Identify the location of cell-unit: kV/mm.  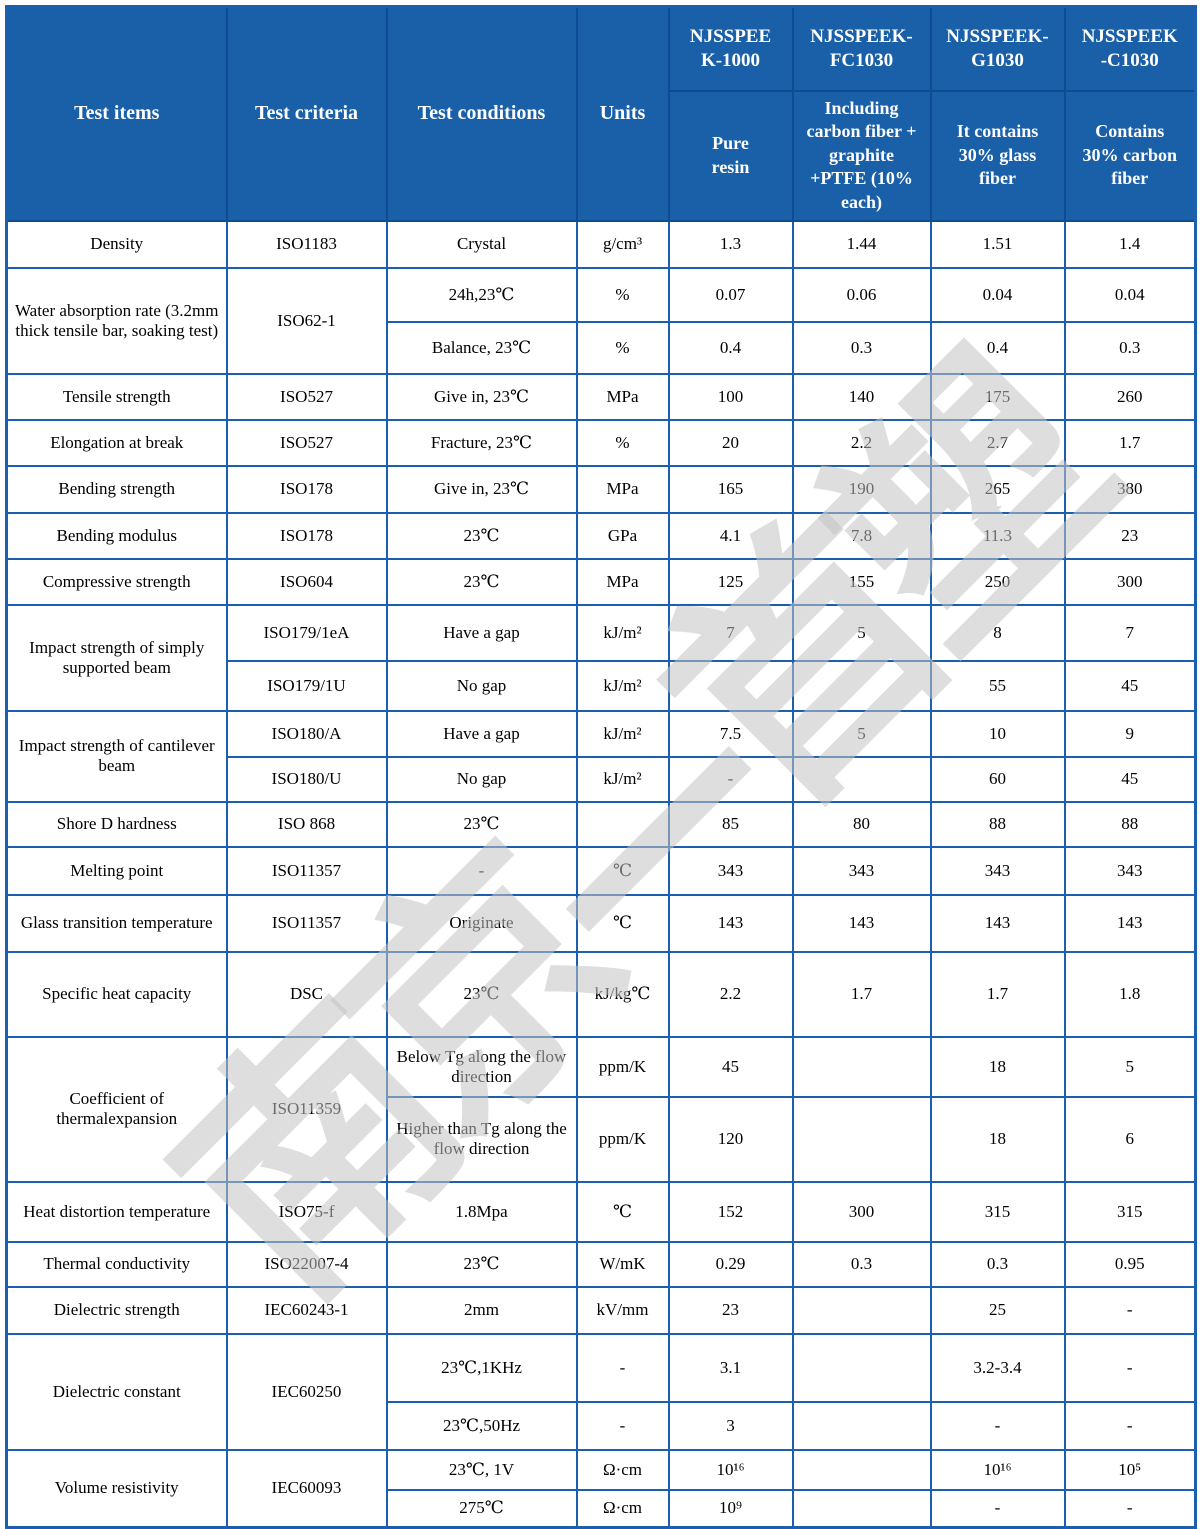
(622, 1310).